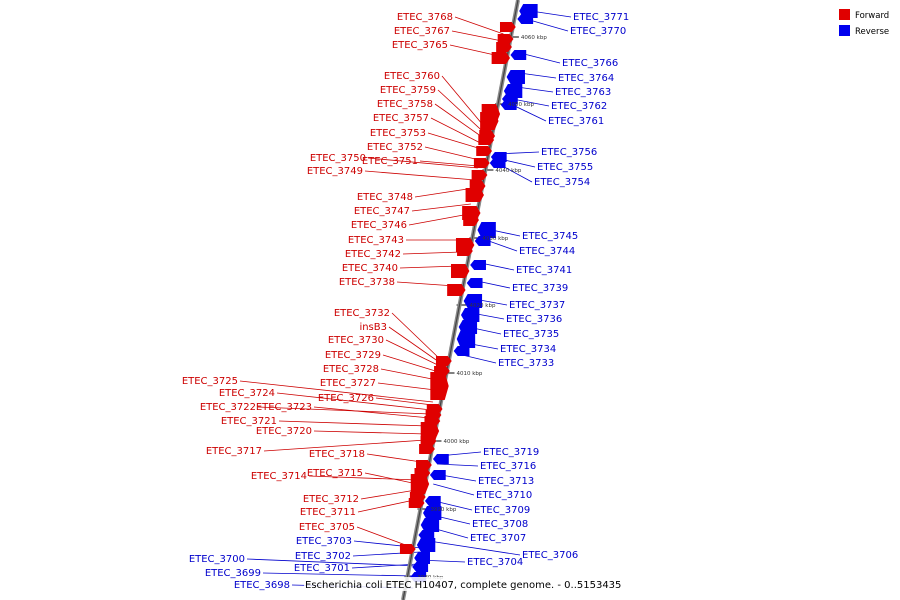  Describe the element at coordinates (864, 15) in the screenshot. I see `legend-forward: Forward` at that location.